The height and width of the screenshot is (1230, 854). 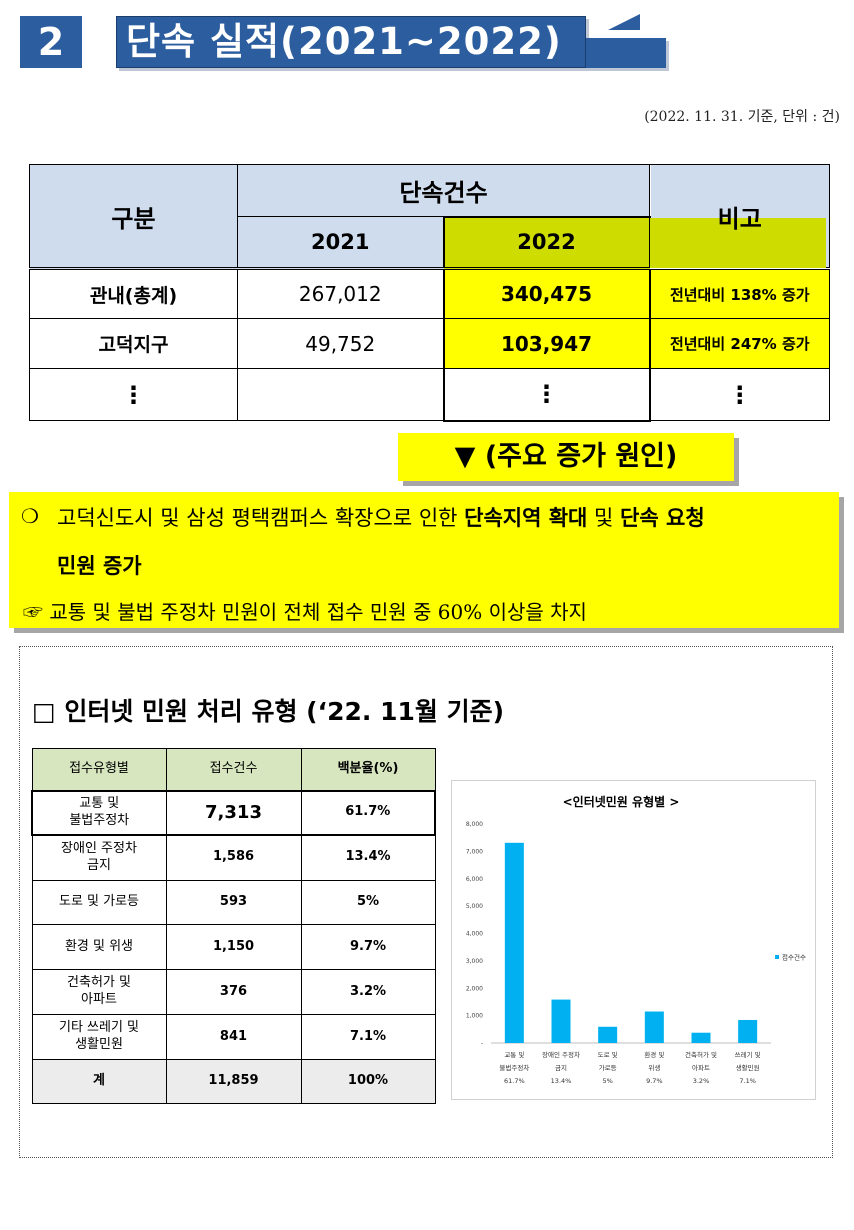 I want to click on section-number: 2, so click(x=51, y=42).